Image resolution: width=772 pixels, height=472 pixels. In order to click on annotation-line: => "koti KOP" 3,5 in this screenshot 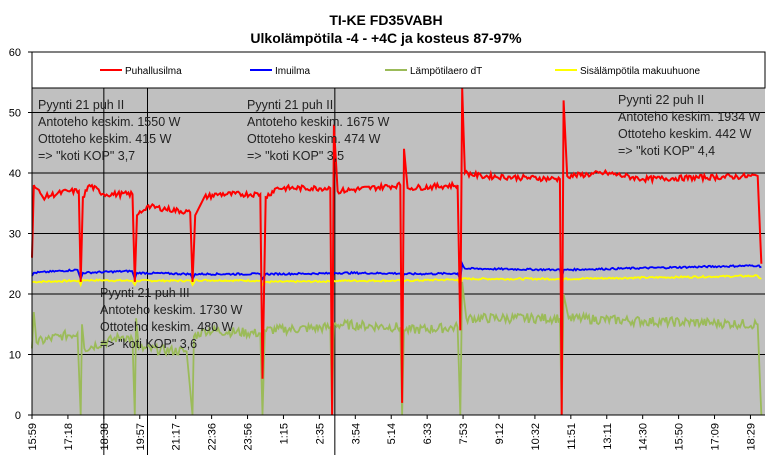, I will do `click(296, 156)`.